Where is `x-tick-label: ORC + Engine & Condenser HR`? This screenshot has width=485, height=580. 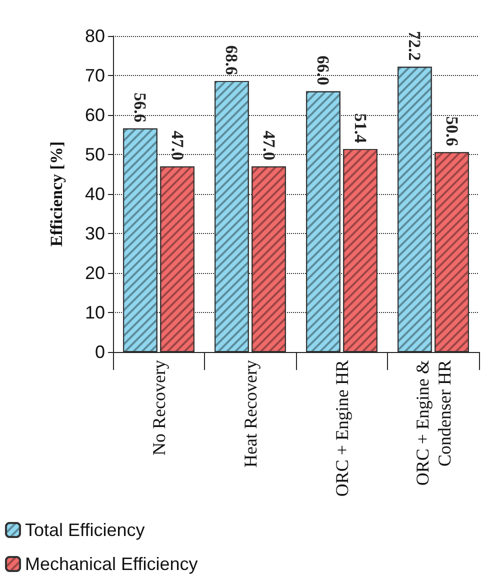
x-tick-label: ORC + Engine & Condenser HR is located at coordinates (433, 423).